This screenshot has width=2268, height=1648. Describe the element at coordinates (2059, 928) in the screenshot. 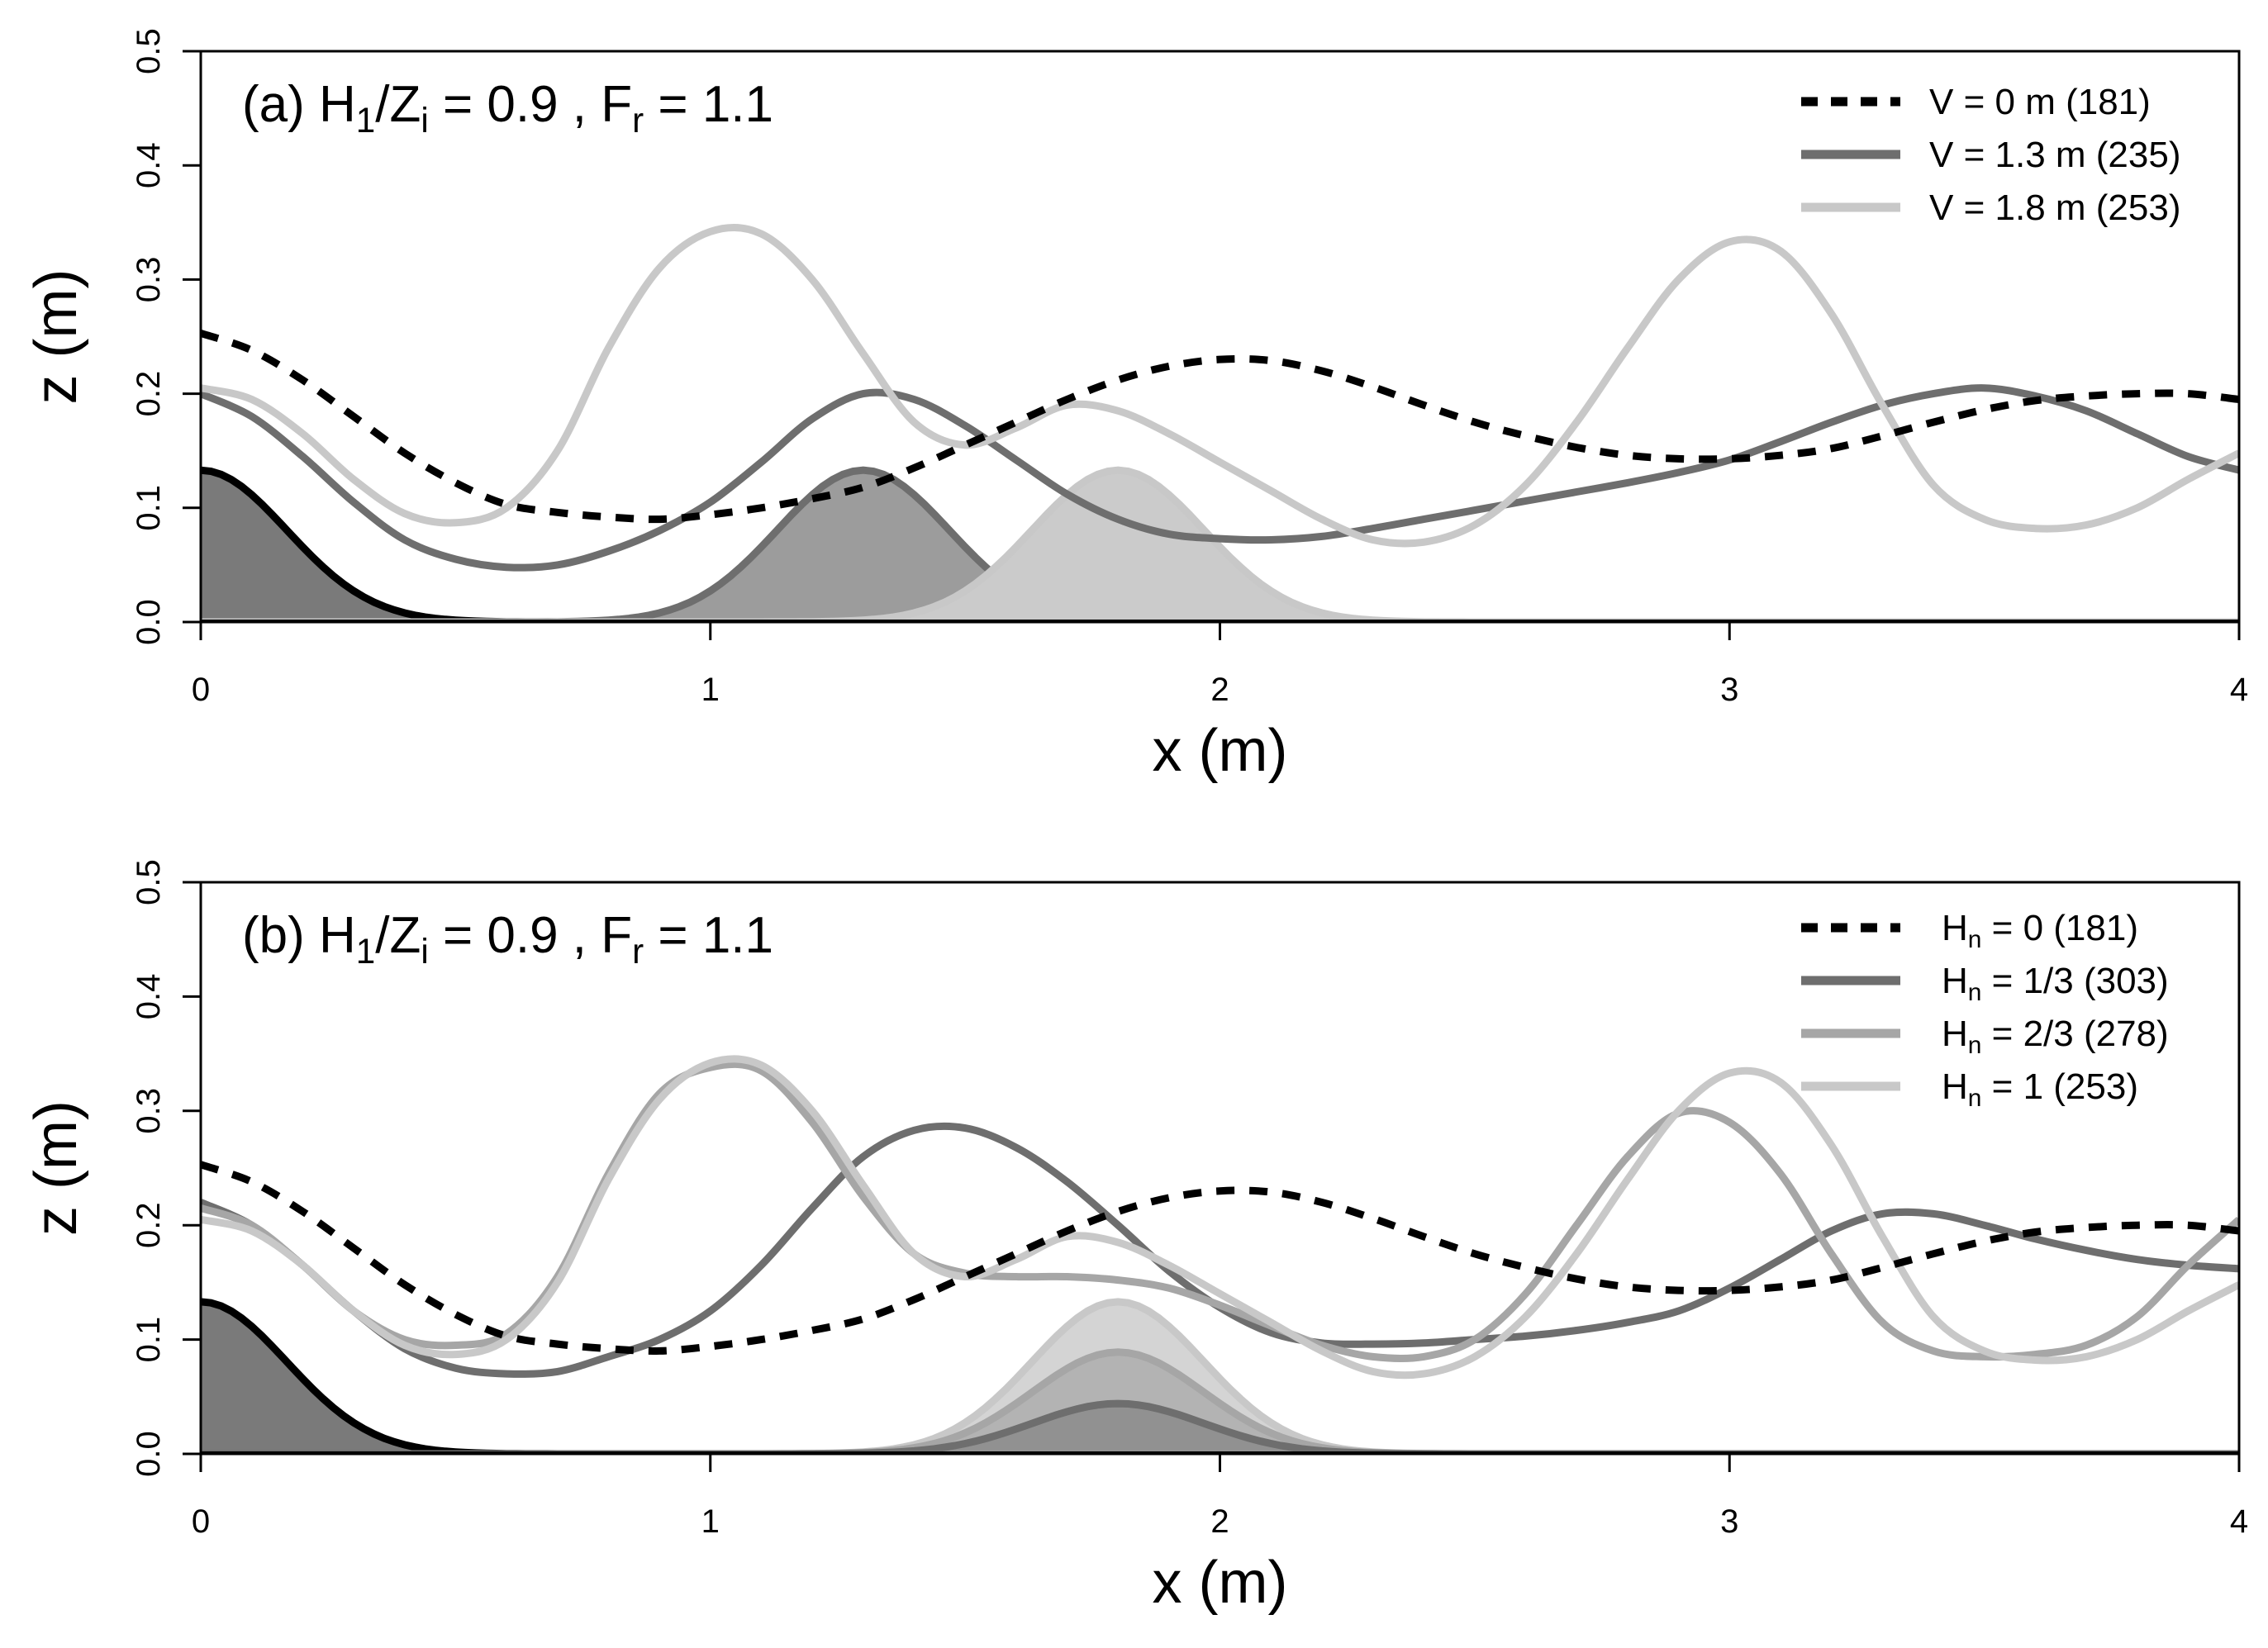

I see `text-part: = 0 (181)` at that location.